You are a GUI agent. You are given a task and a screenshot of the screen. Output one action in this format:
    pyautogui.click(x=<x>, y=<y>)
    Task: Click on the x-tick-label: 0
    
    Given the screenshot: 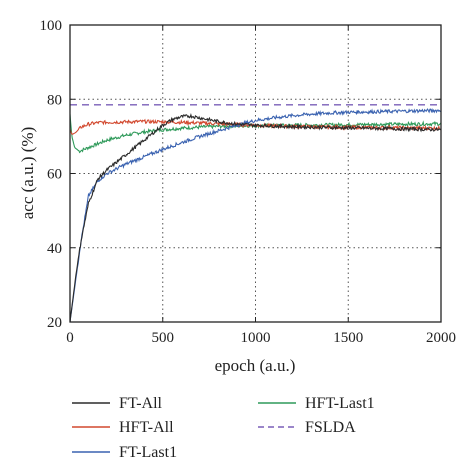 What is the action you would take?
    pyautogui.click(x=70, y=338)
    